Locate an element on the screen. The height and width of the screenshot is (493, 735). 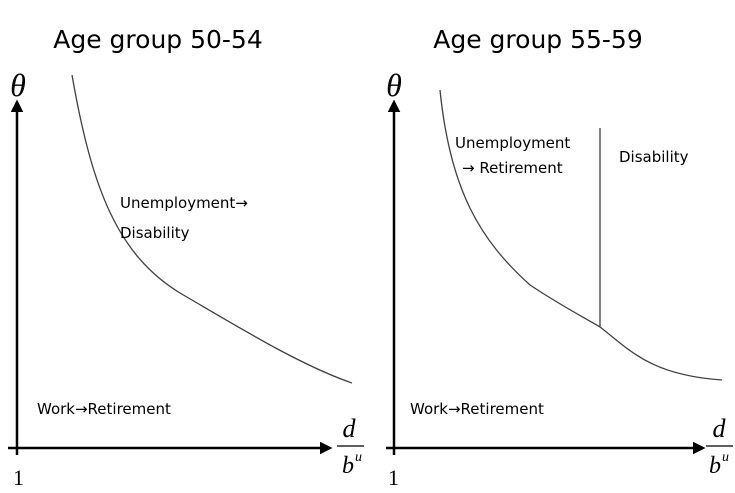
region-label: Unemployment→ is located at coordinates (184, 203).